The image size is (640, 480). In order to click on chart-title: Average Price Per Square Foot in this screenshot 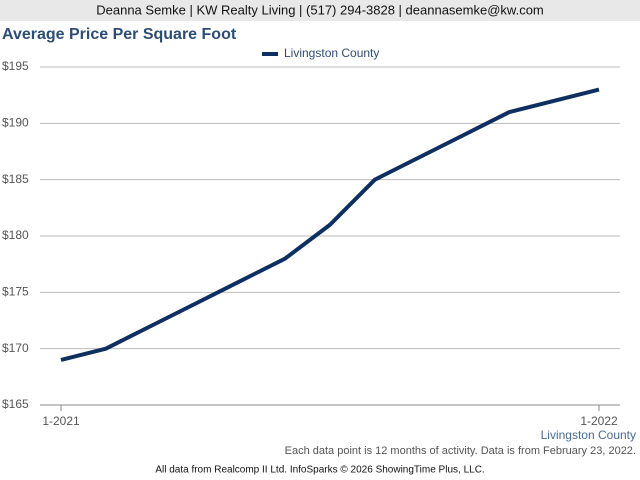, I will do `click(119, 34)`.